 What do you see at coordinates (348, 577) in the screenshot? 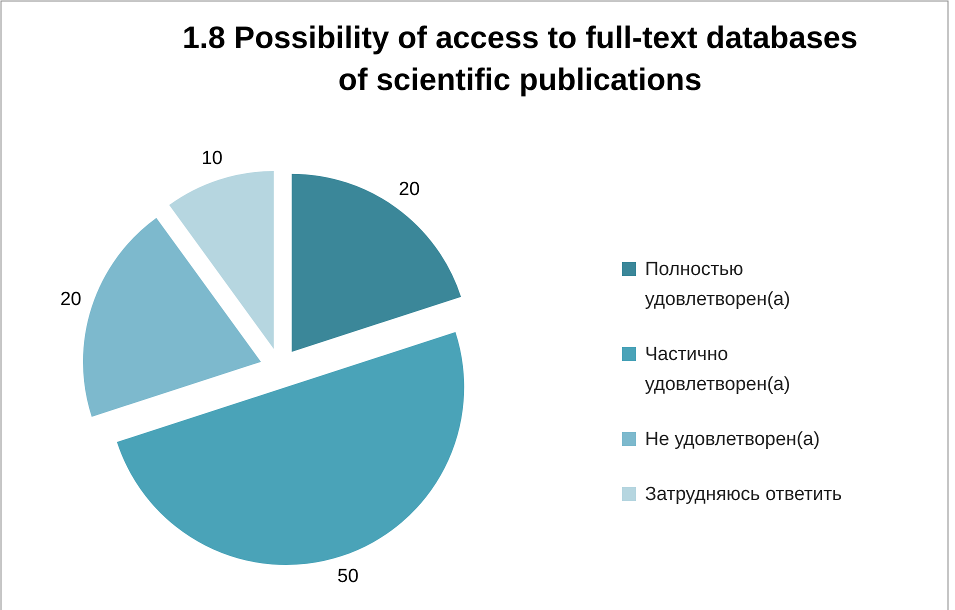
I see `data-label: 50` at bounding box center [348, 577].